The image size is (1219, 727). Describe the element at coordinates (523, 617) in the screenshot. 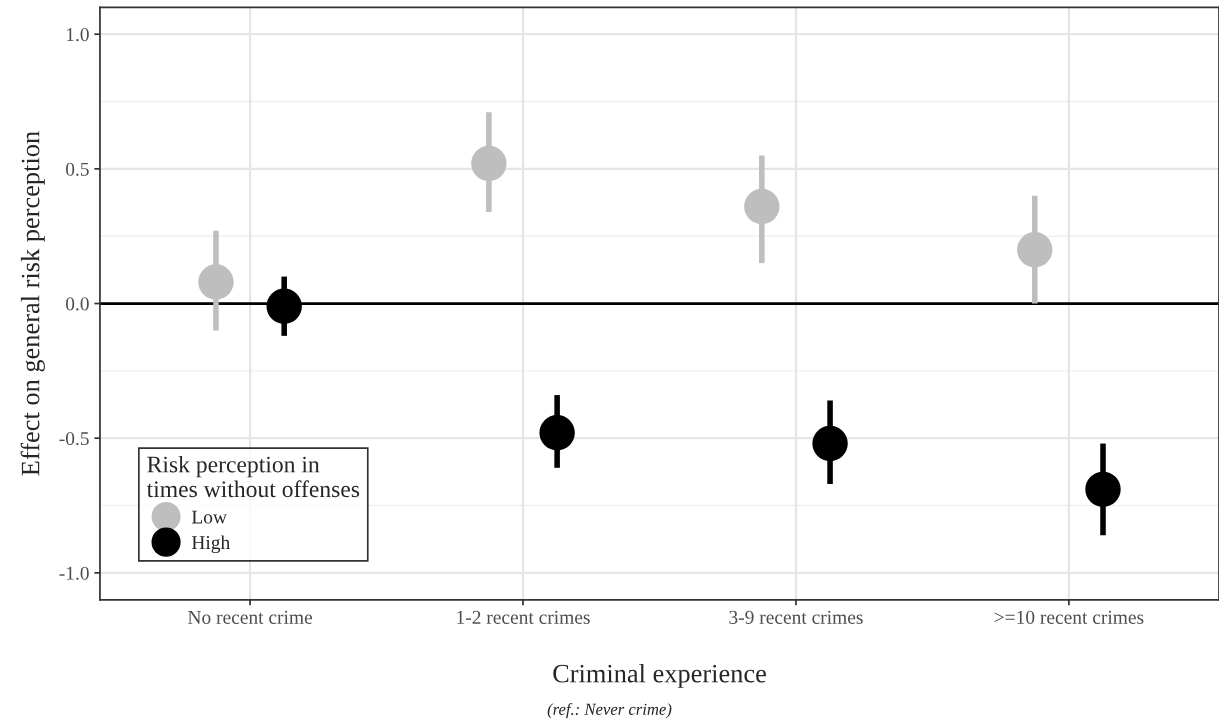

I see `x-tick-label: 1-2 recent crimes` at that location.